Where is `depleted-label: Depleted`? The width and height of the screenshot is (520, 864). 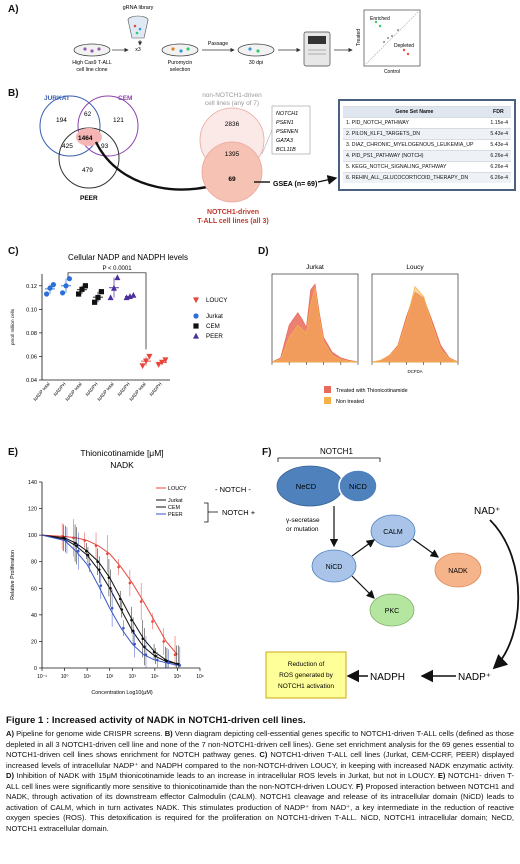 depleted-label: Depleted is located at coordinates (404, 46).